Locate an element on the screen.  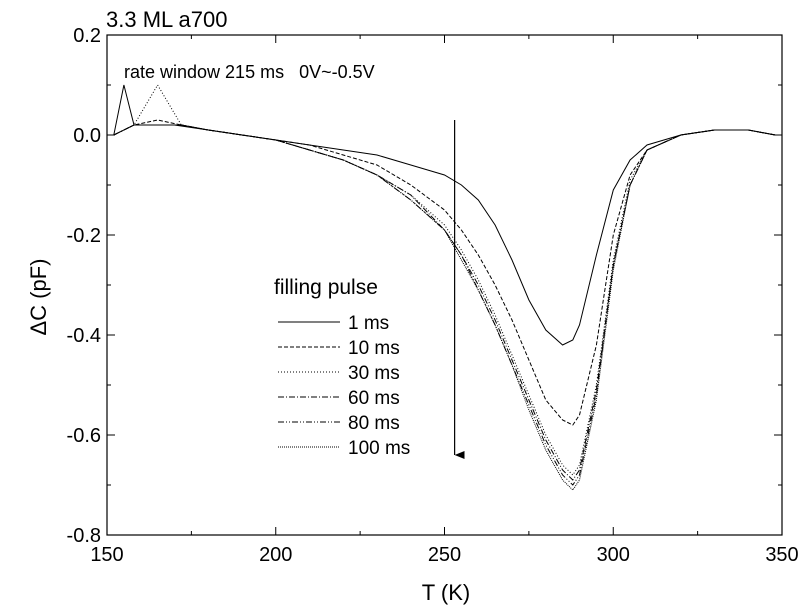
y-tick-label: -0.4 is located at coordinates (84, 336).